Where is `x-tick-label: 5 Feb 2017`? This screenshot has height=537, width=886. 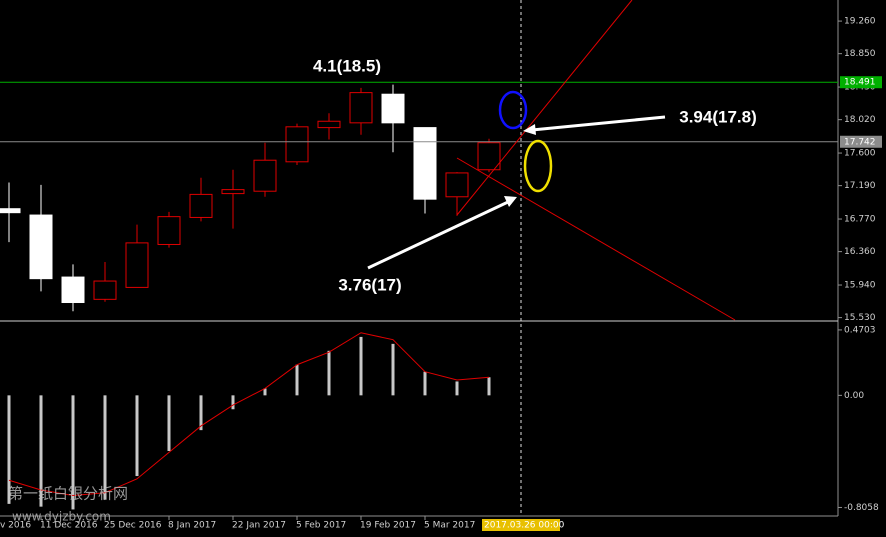 x-tick-label: 5 Feb 2017 is located at coordinates (321, 526).